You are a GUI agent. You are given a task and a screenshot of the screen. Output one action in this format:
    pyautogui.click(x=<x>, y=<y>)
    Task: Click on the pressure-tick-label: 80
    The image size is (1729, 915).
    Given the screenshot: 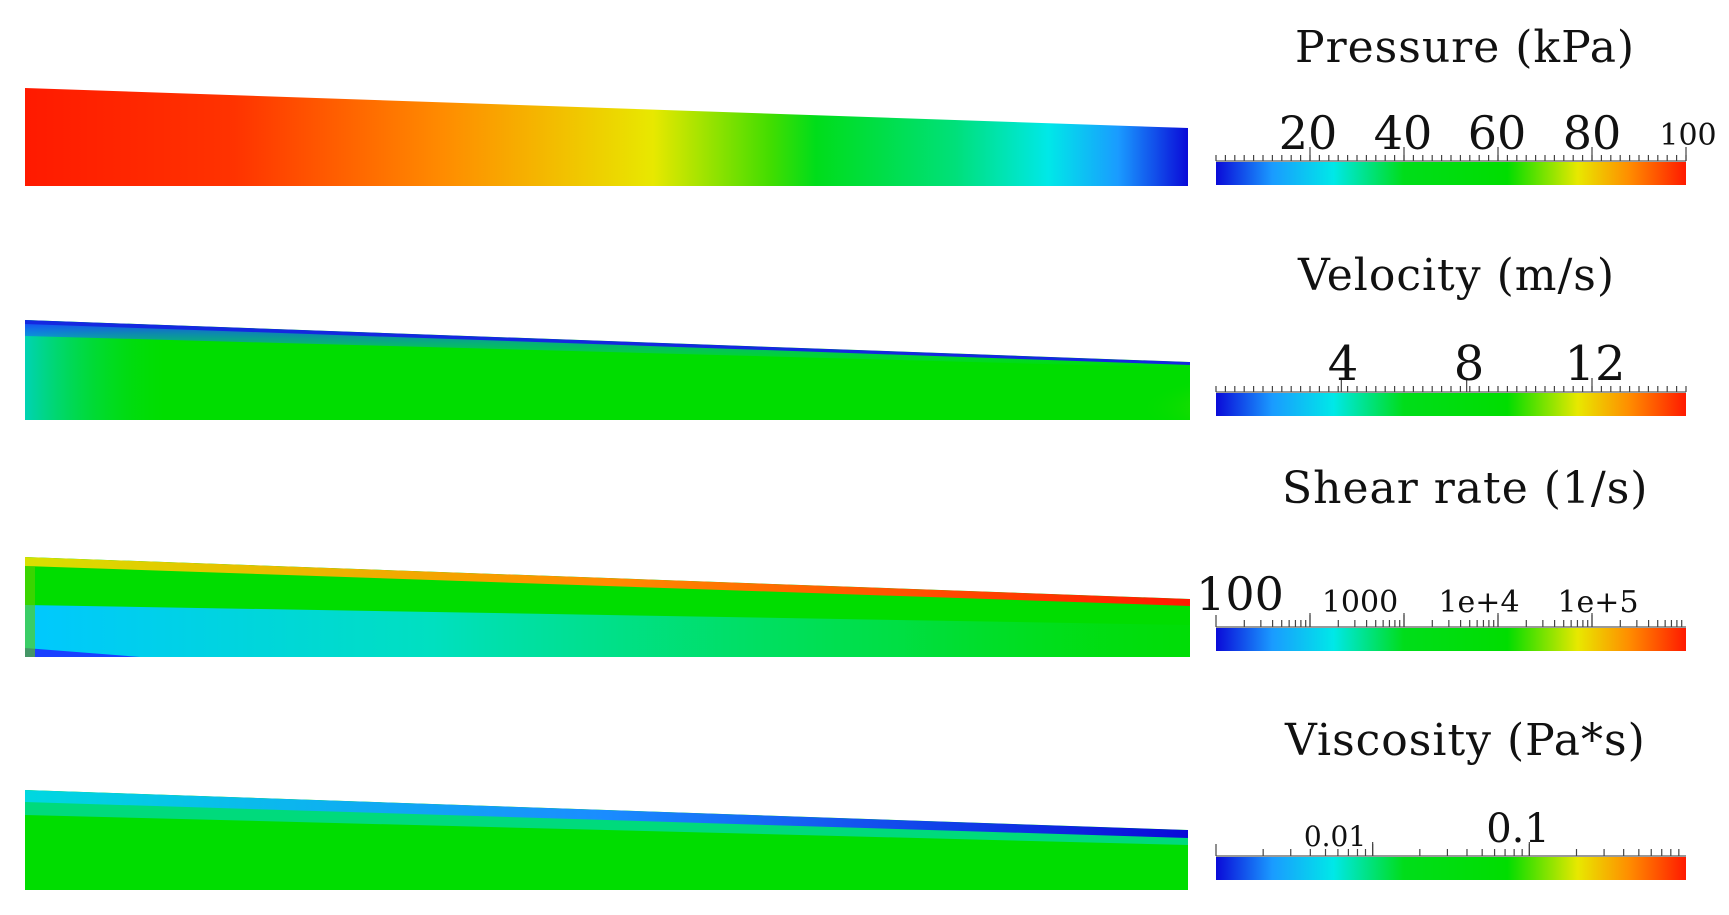 What is the action you would take?
    pyautogui.click(x=1592, y=133)
    